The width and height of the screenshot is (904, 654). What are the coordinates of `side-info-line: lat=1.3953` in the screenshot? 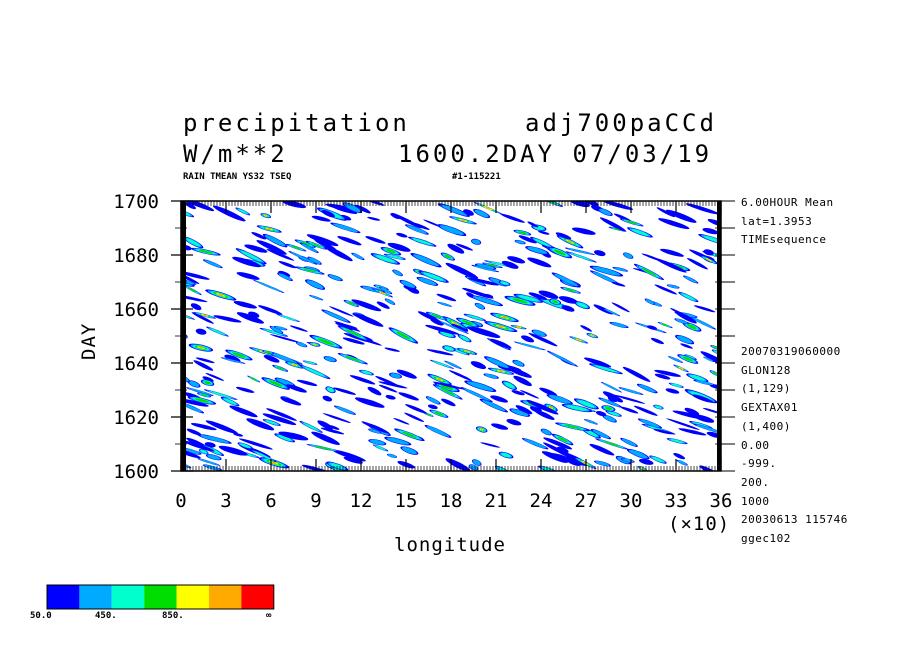 It's located at (777, 221).